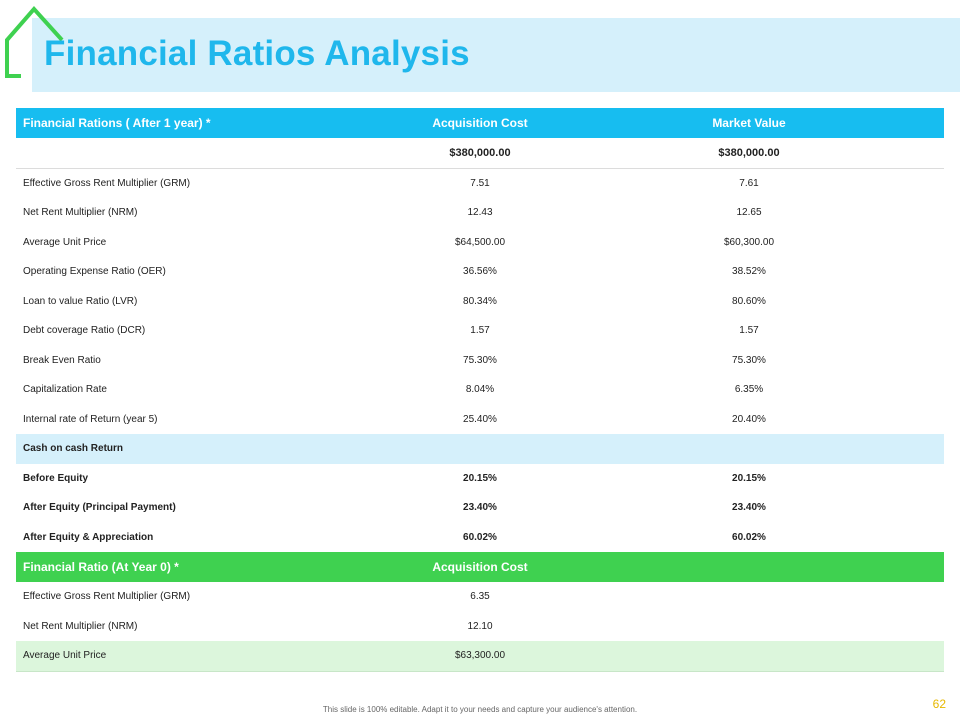  What do you see at coordinates (84, 331) in the screenshot?
I see `table-cell: Debt coverage Ratio (DCR)` at bounding box center [84, 331].